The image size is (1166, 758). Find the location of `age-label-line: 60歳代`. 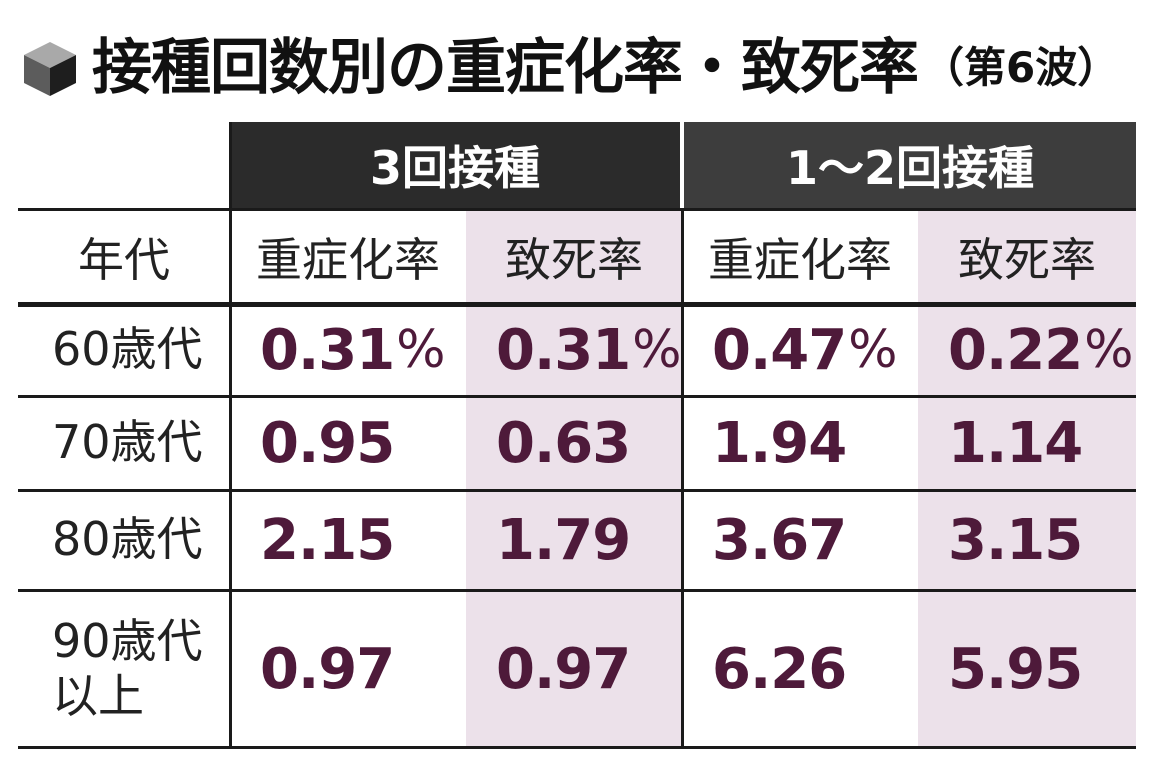

age-label-line: 60歳代 is located at coordinates (127, 349).